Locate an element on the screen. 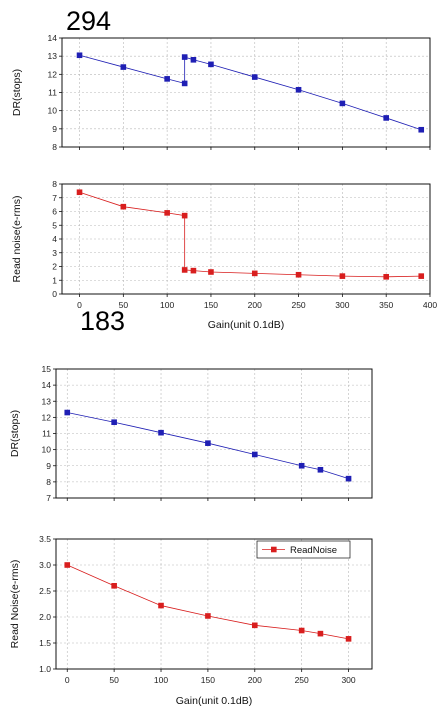  y-tick-label: 15 is located at coordinates (47, 369).